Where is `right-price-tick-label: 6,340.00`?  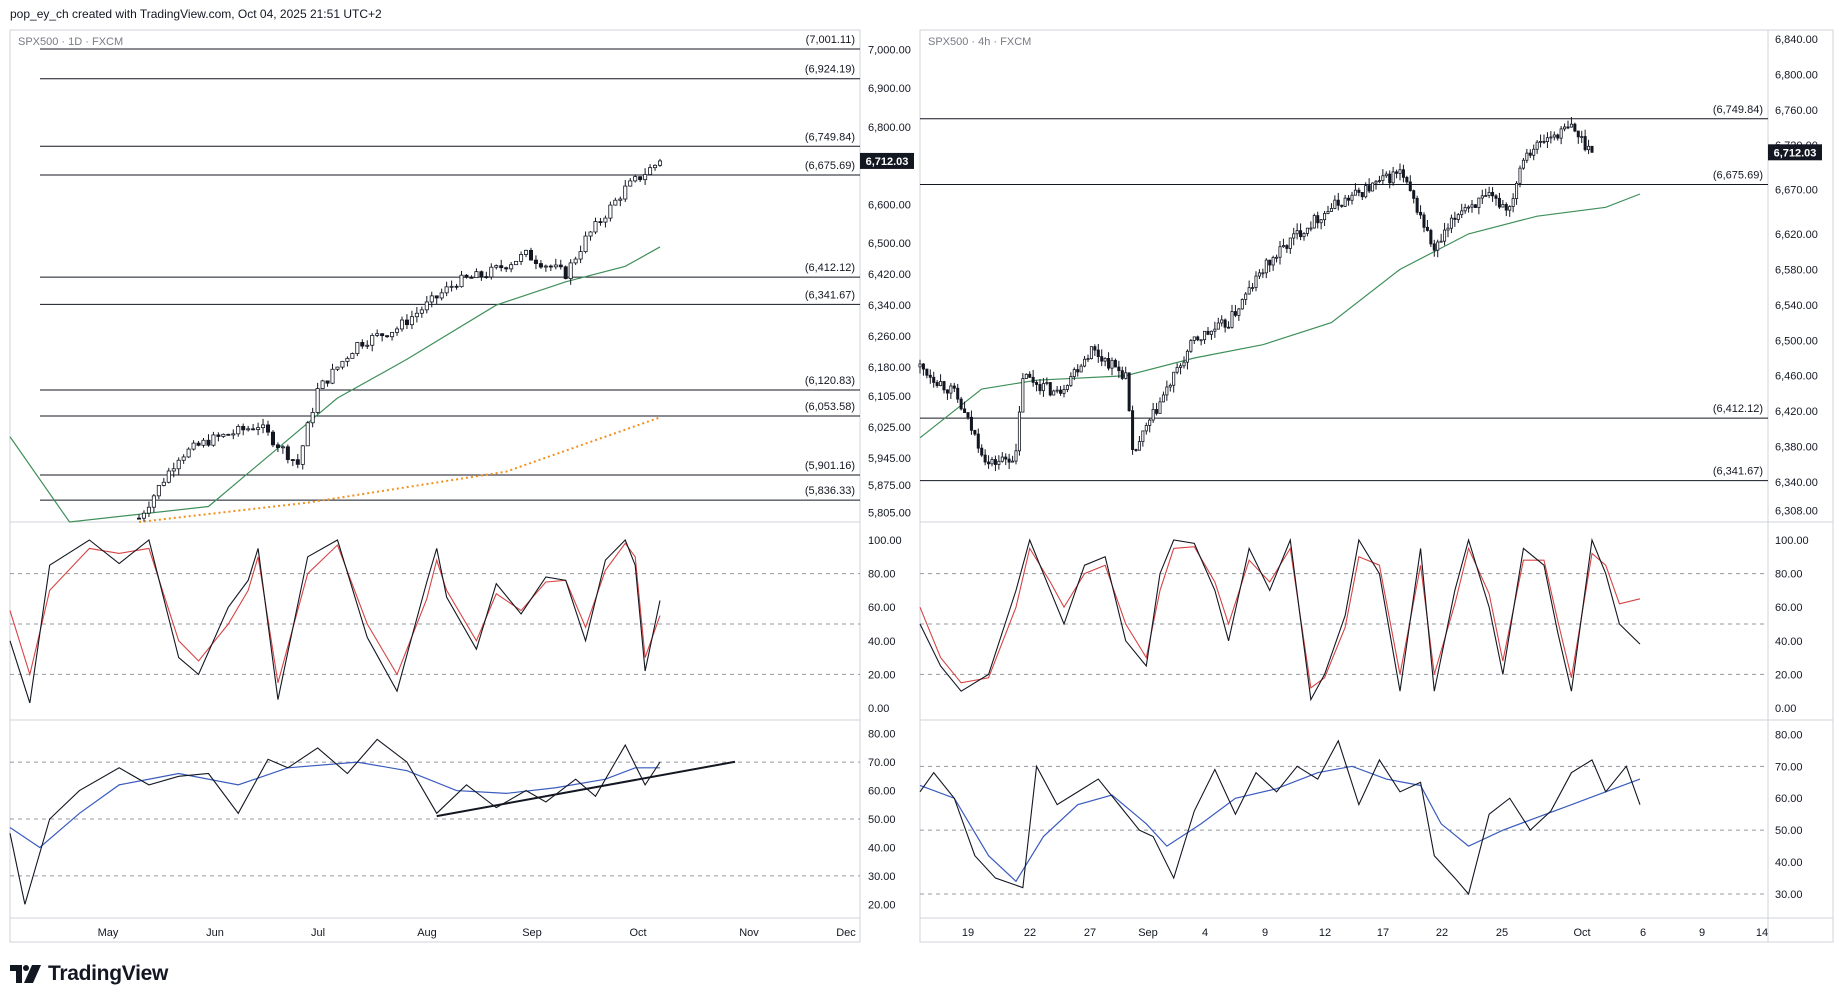
right-price-tick-label: 6,340.00 is located at coordinates (1796, 483).